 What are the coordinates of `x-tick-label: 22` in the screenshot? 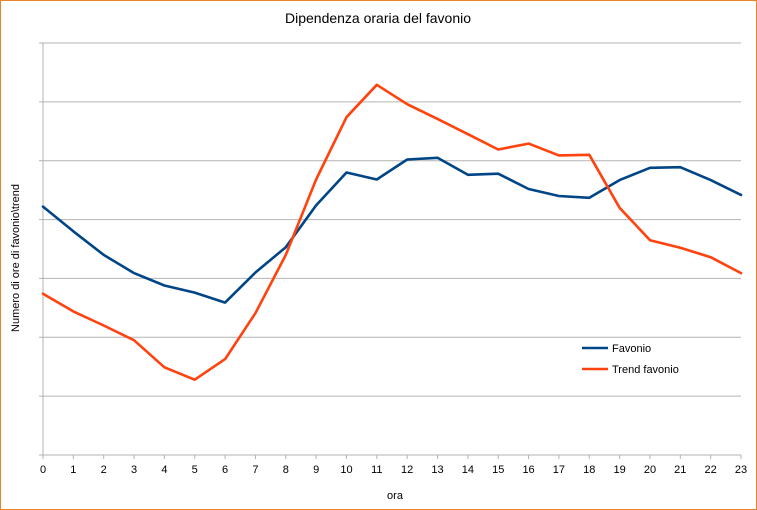 It's located at (711, 470).